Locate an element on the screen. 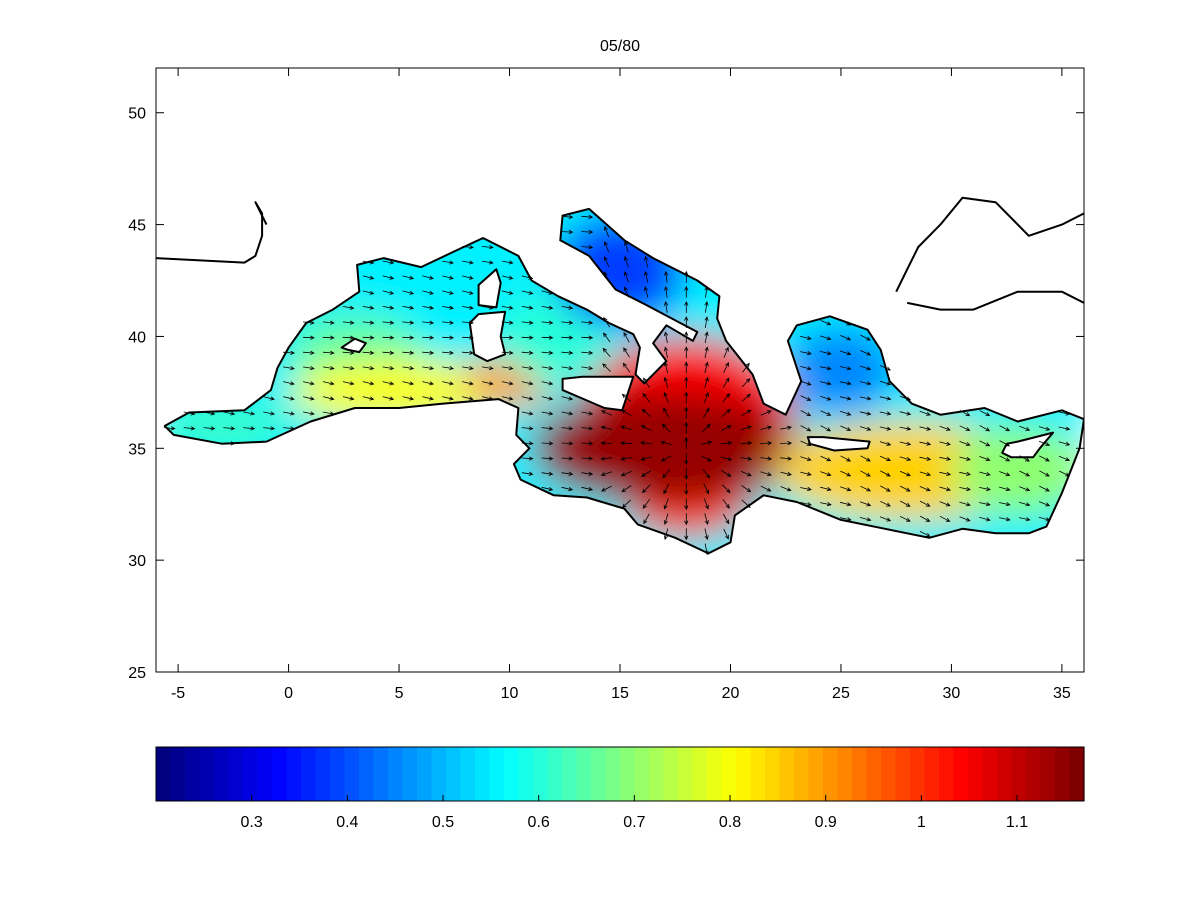 The width and height of the screenshot is (1200, 901). island-coastline is located at coordinates (487, 336).